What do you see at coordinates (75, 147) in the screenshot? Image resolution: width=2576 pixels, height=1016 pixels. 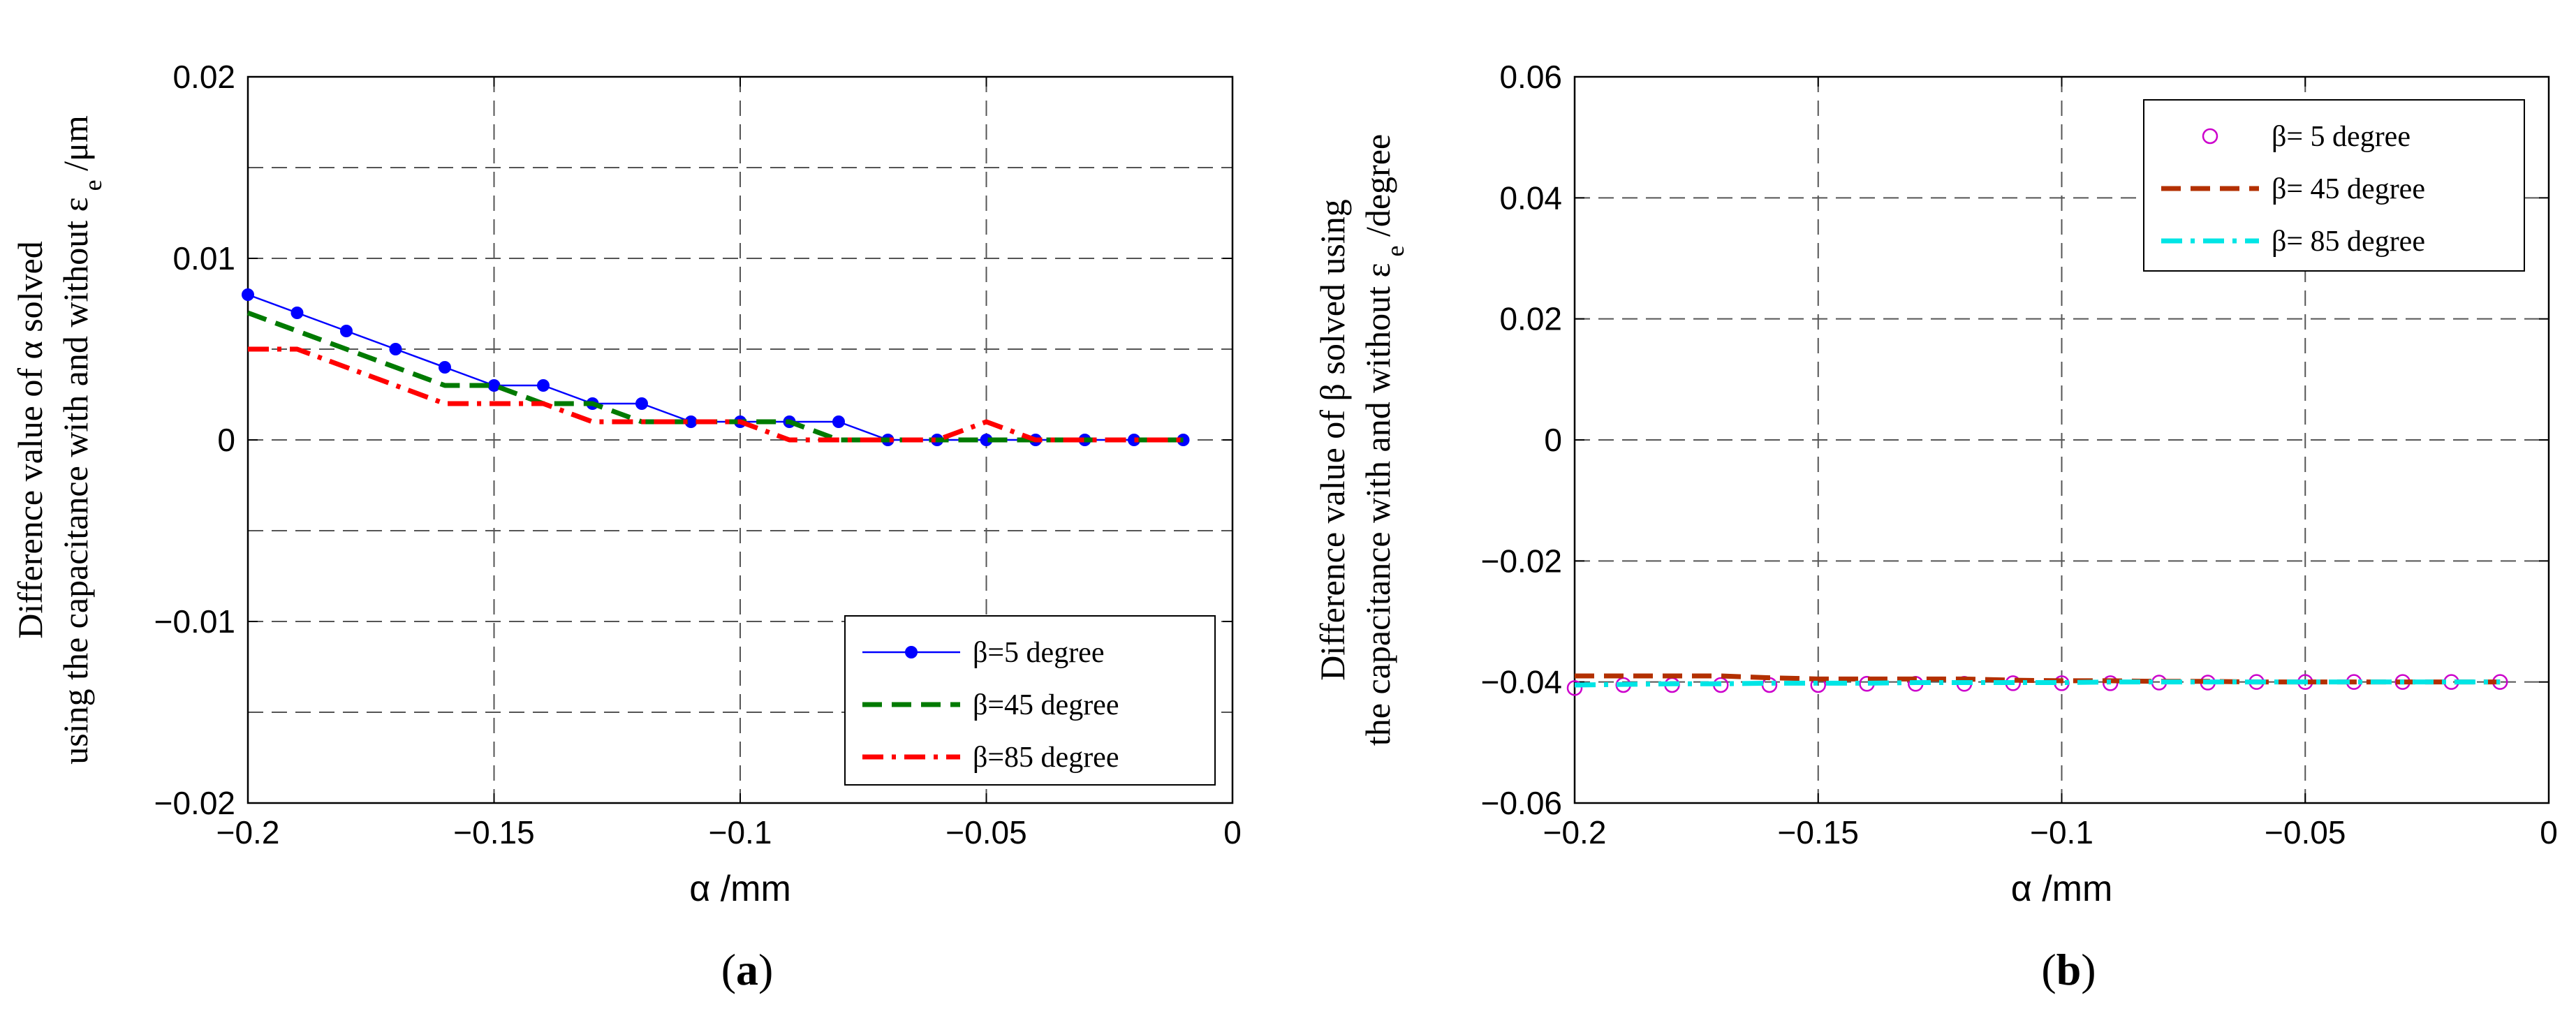 I see `y-axis-label-unit: /μm` at bounding box center [75, 147].